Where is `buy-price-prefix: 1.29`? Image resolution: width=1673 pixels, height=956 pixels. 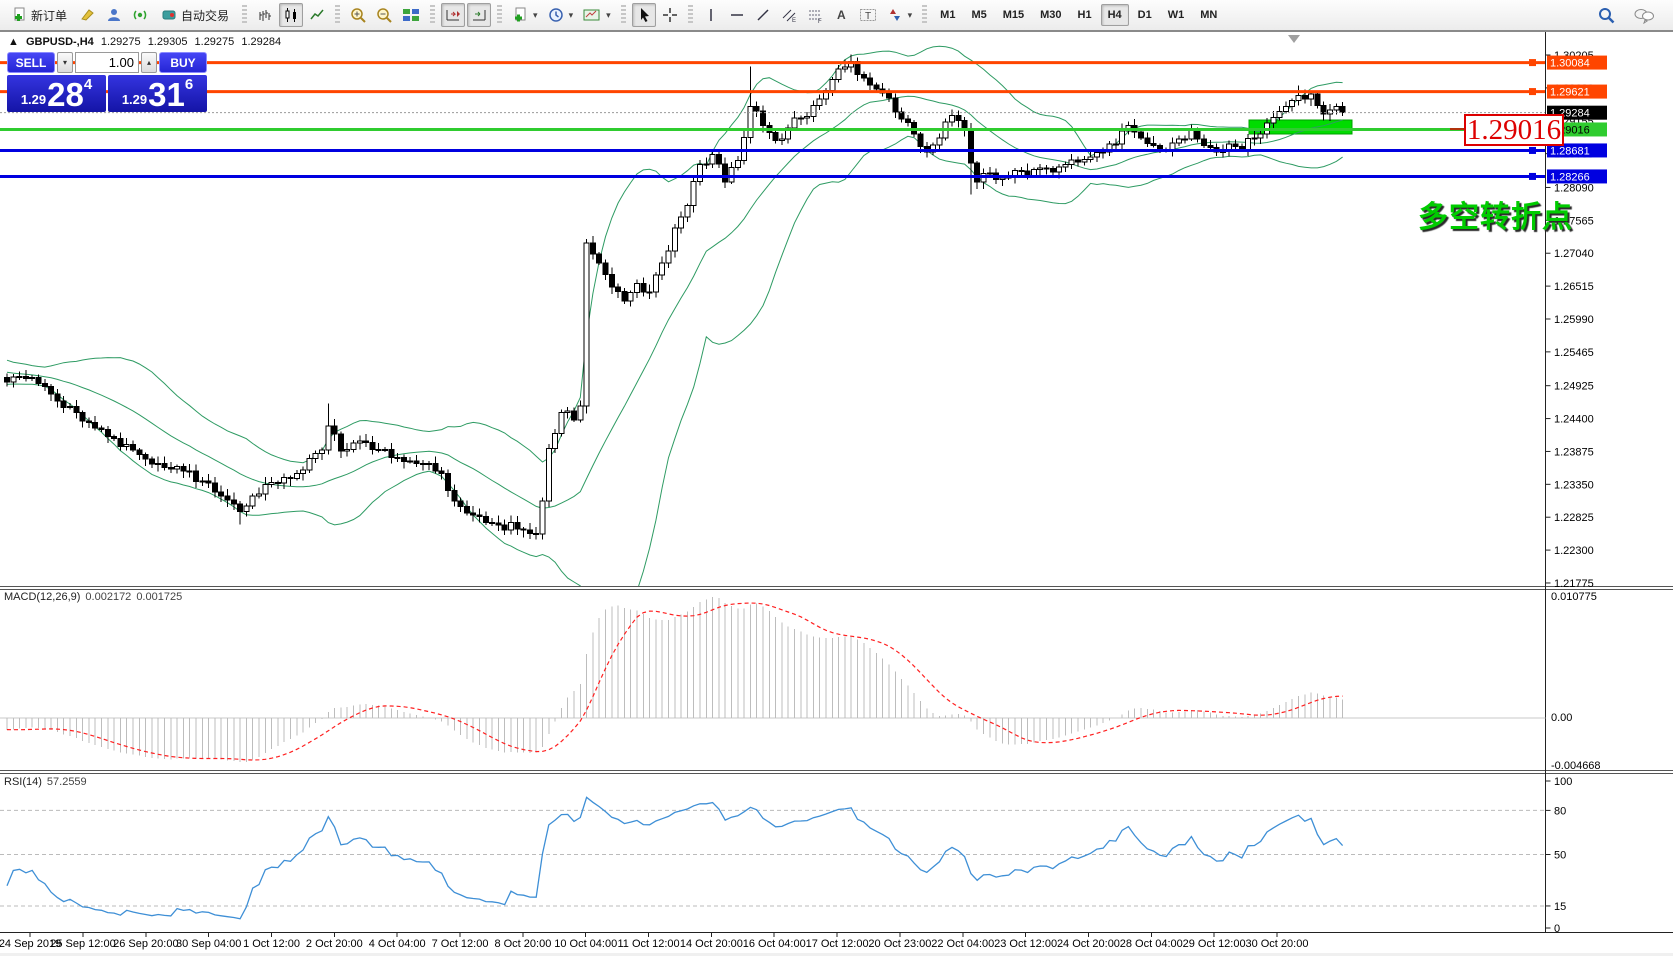
buy-price-prefix: 1.29 is located at coordinates (134, 99).